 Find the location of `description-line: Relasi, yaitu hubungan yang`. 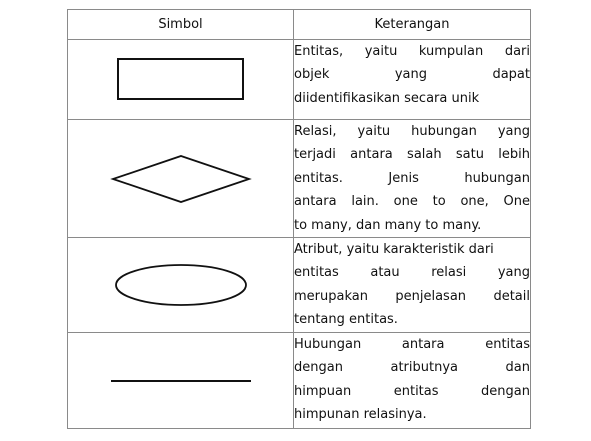

description-line: Relasi, yaitu hubungan yang is located at coordinates (412, 131).